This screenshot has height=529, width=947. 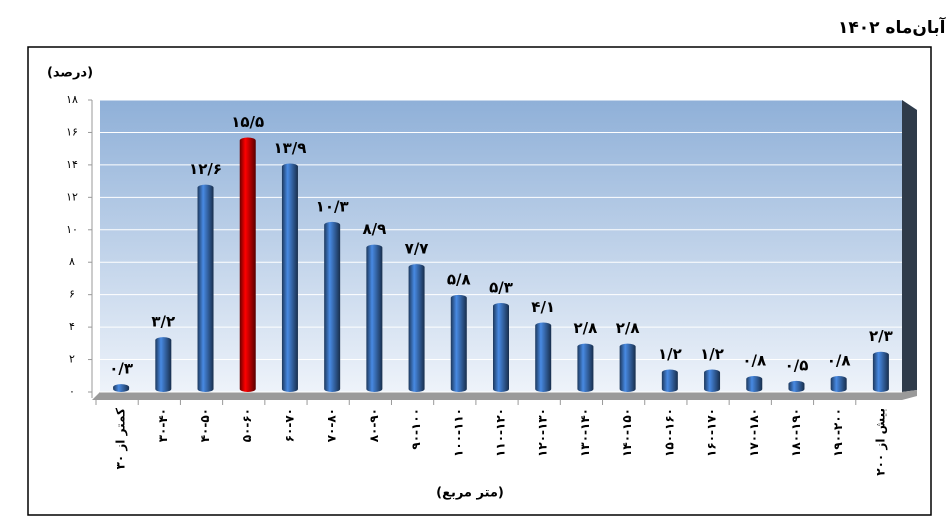 What do you see at coordinates (247, 425) in the screenshot?
I see `x-tick-label: ۵۰-۶۰` at bounding box center [247, 425].